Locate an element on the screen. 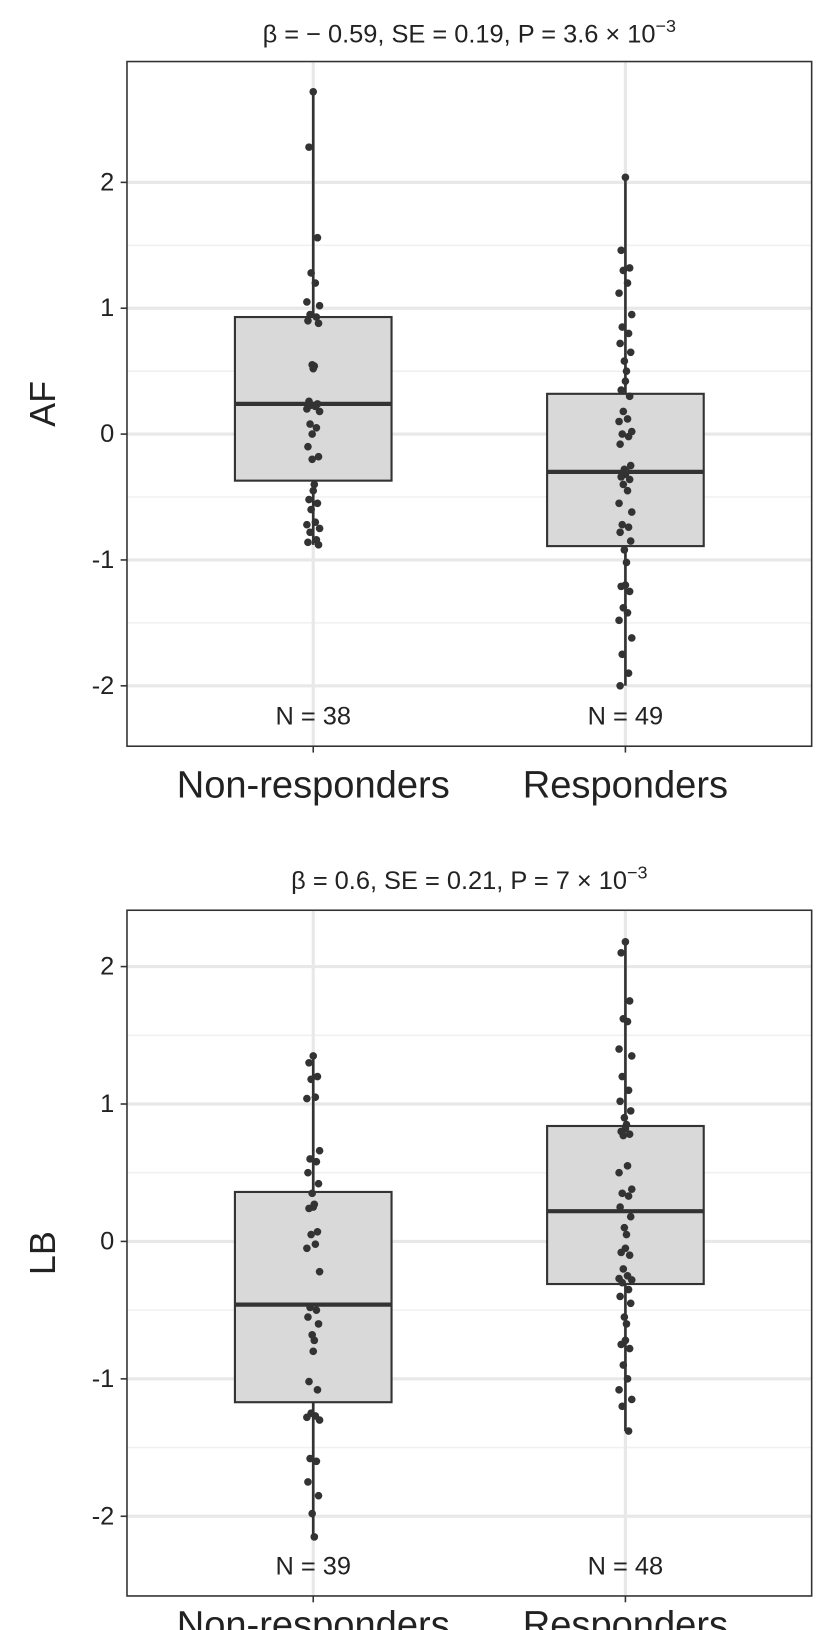  y-axis-label: LB is located at coordinates (42, 1253).